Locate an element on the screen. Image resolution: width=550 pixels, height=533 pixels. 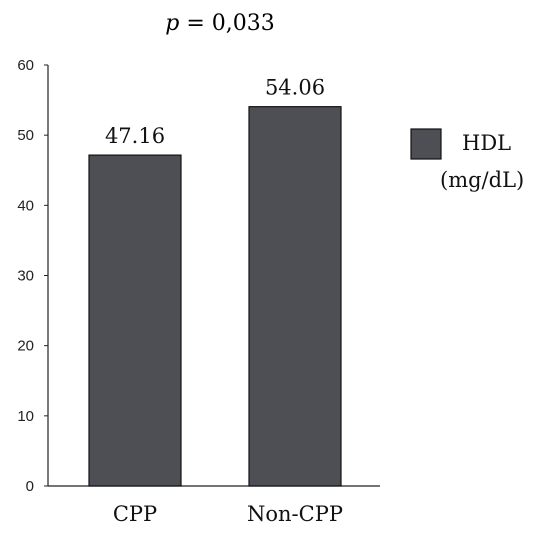
x-category-label: Non-CPP is located at coordinates (295, 514).